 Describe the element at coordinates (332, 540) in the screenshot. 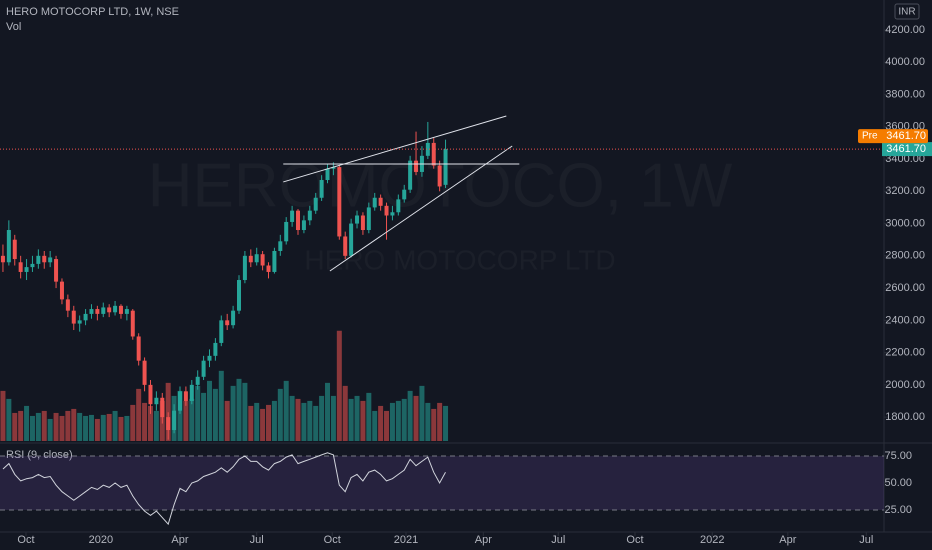

I see `x-tick-label: Oct` at that location.